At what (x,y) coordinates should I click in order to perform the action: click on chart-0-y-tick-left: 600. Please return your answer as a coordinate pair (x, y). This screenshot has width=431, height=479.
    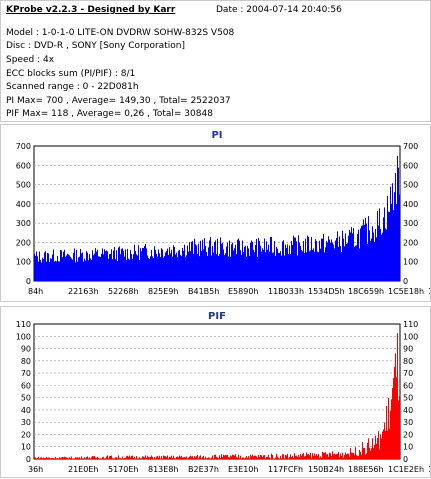
    Looking at the image, I should click on (23, 165).